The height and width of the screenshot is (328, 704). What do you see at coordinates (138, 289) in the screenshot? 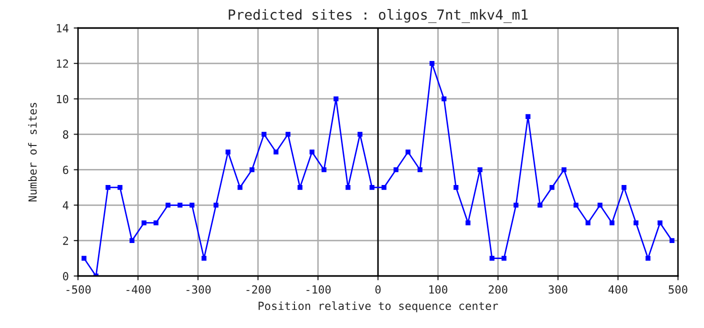
I see `x-tick-label: -400` at bounding box center [138, 289].